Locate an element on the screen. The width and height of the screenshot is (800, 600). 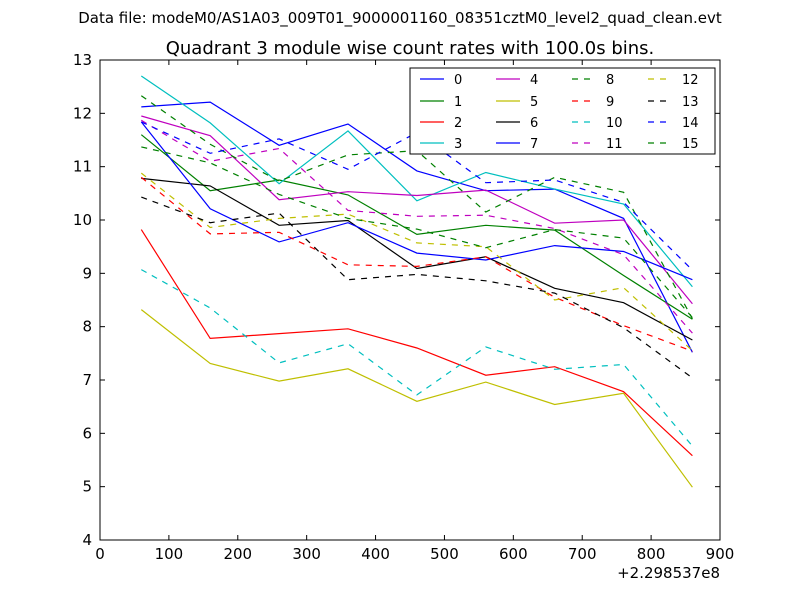
y-tick-label: 6 is located at coordinates (87, 433).